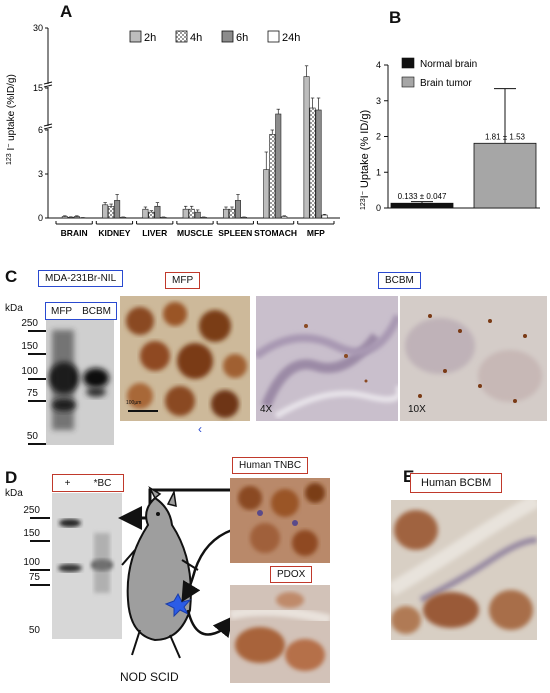  I want to click on y-tick-label-b-3: 3, so click(378, 101).